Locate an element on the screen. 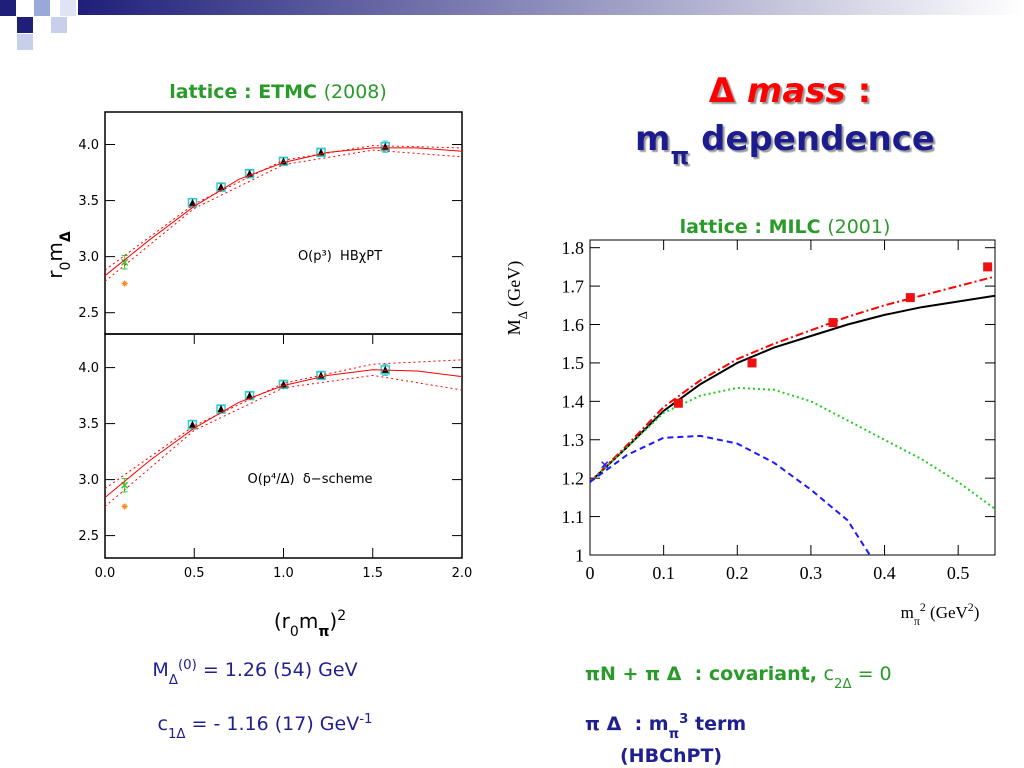  y-tick-label: 1.3 is located at coordinates (573, 440).